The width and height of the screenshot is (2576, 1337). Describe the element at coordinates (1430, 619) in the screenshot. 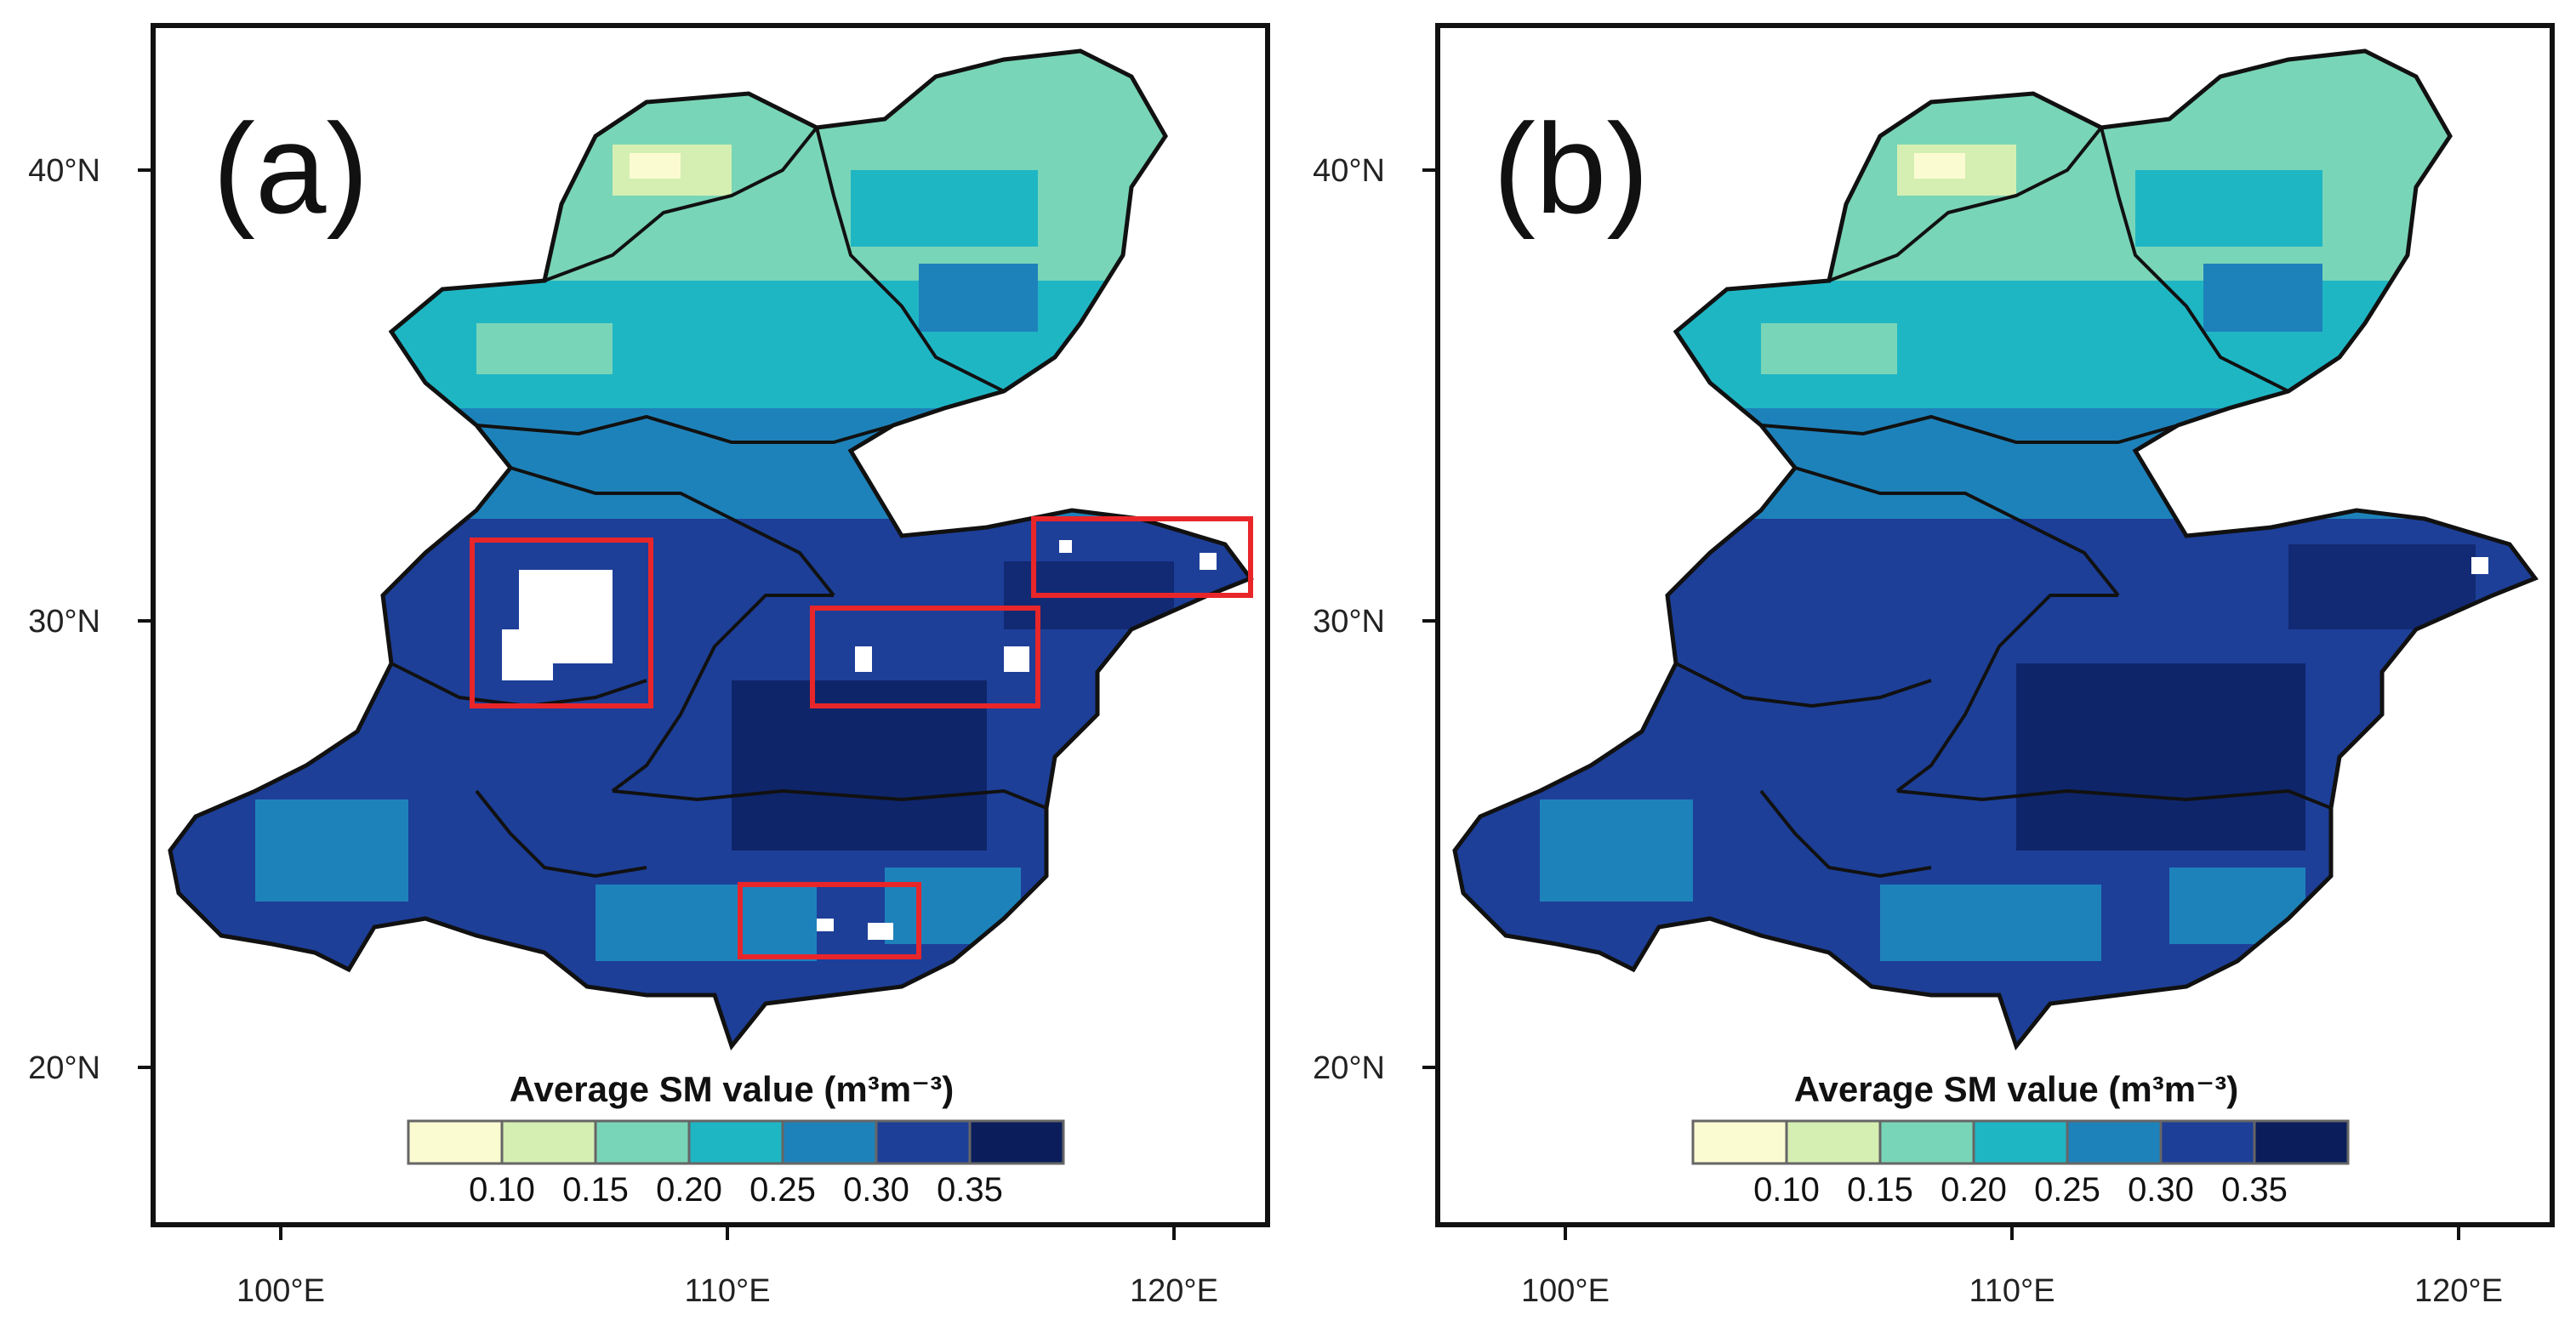

I see `lat-ticks-b` at that location.